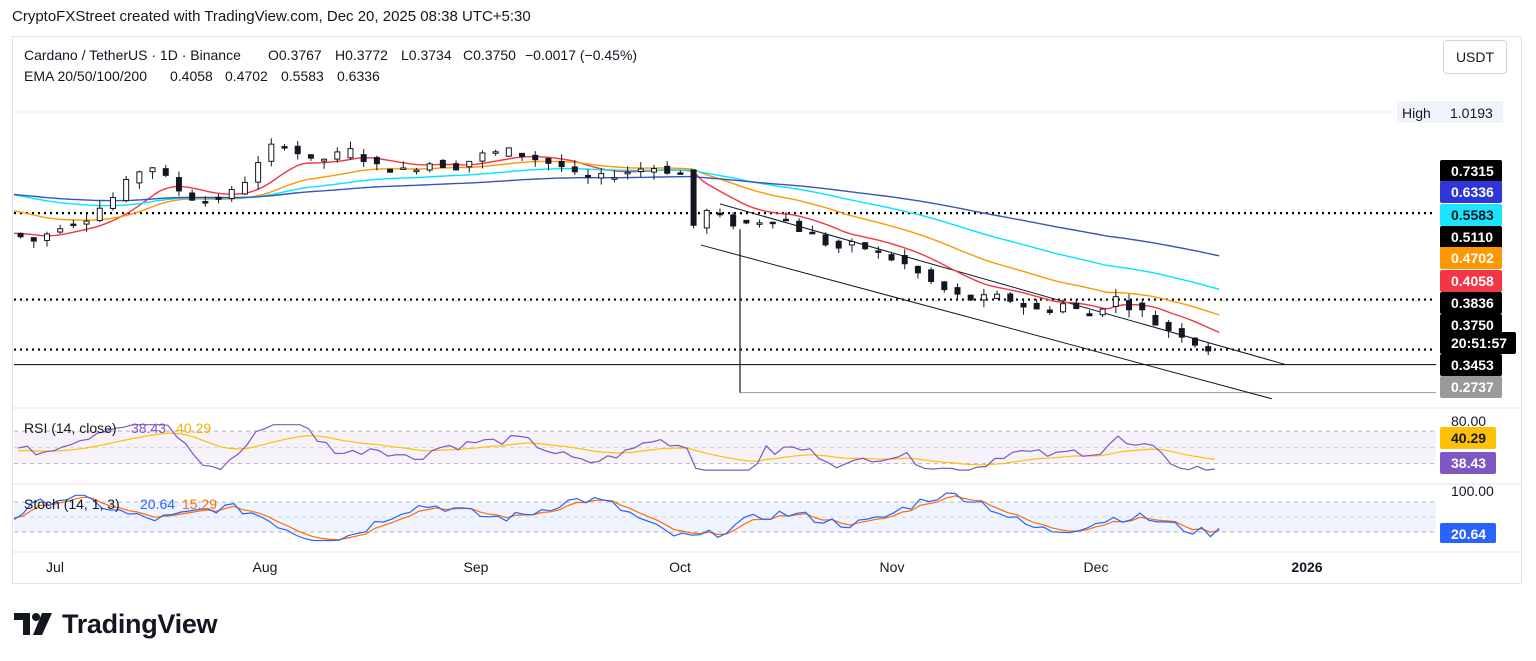 Image resolution: width=1536 pixels, height=661 pixels. I want to click on ohlc-high: H0.3772, so click(361, 55).